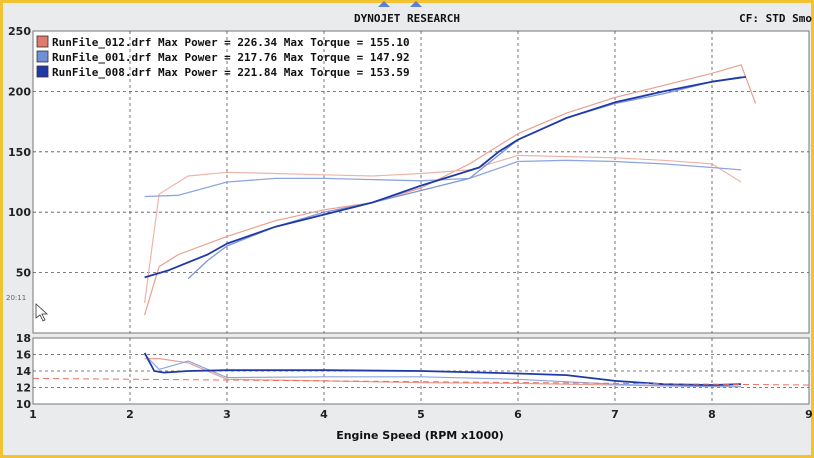 This screenshot has width=814, height=458. What do you see at coordinates (33, 414) in the screenshot?
I see `x-tick-label: 1` at bounding box center [33, 414].